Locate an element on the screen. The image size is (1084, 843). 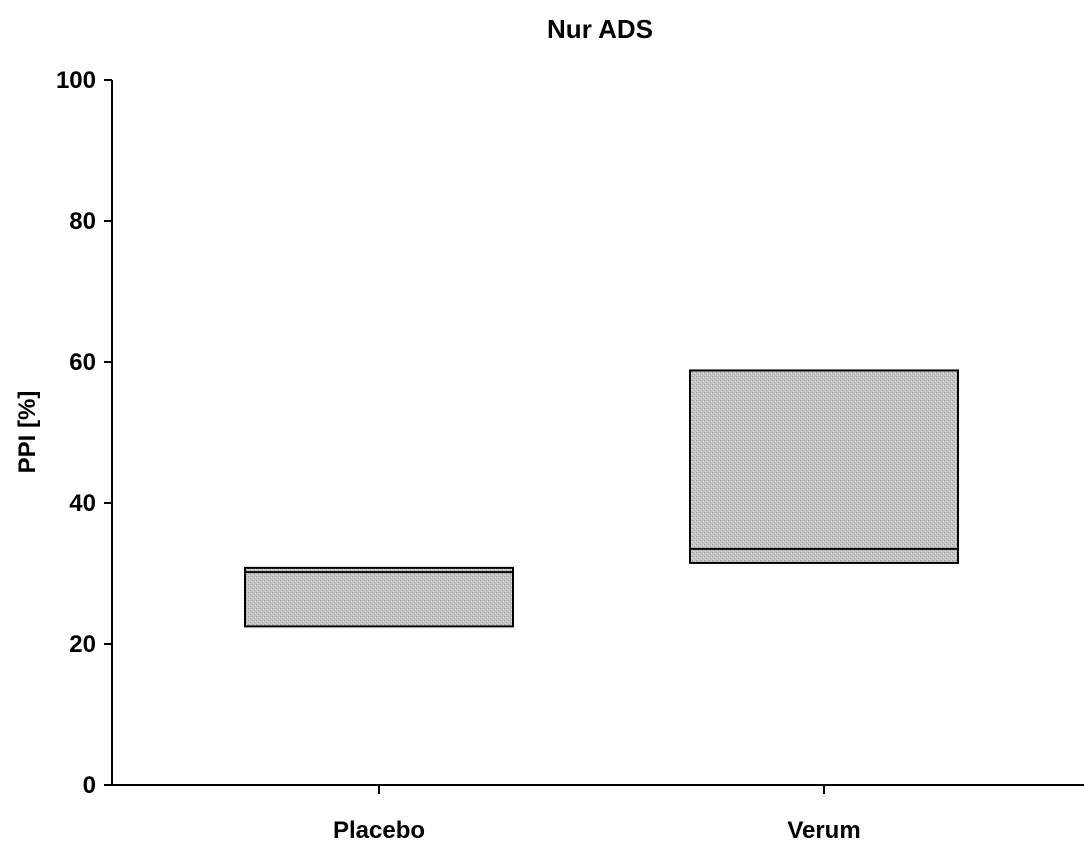
box-placebo is located at coordinates (379, 597).